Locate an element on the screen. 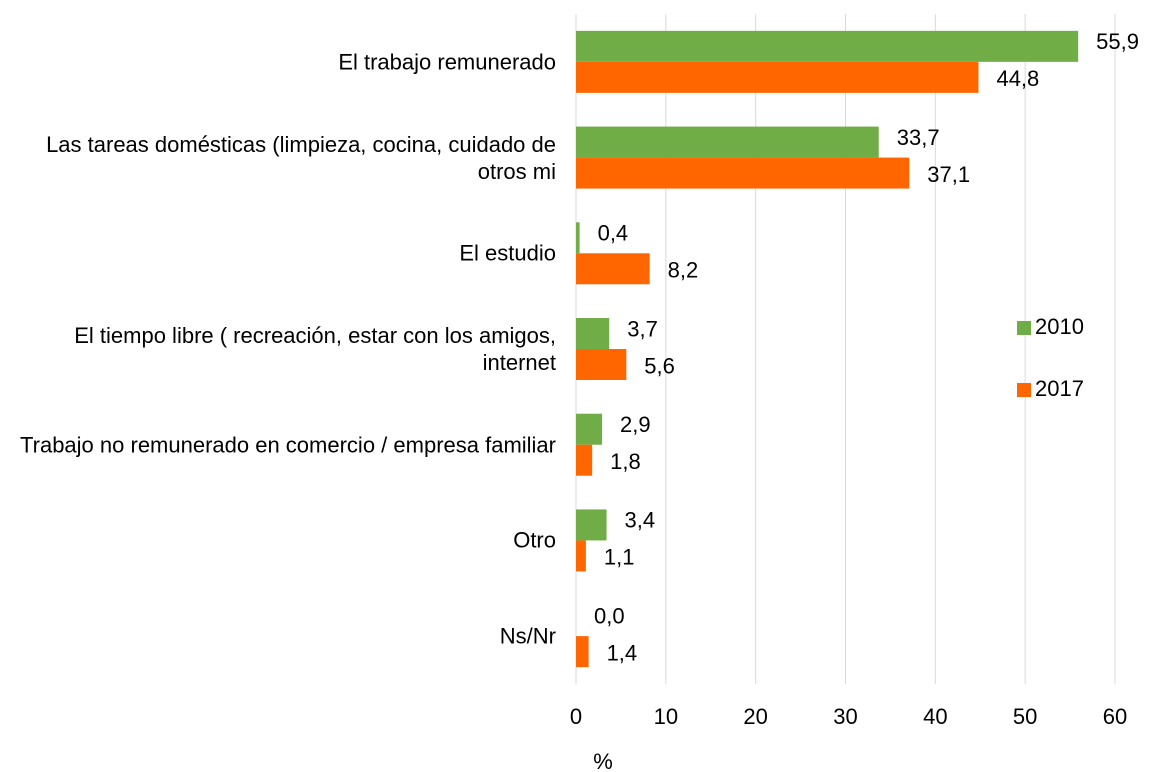 The width and height of the screenshot is (1151, 772). legend-label: 2010 is located at coordinates (1059, 326).